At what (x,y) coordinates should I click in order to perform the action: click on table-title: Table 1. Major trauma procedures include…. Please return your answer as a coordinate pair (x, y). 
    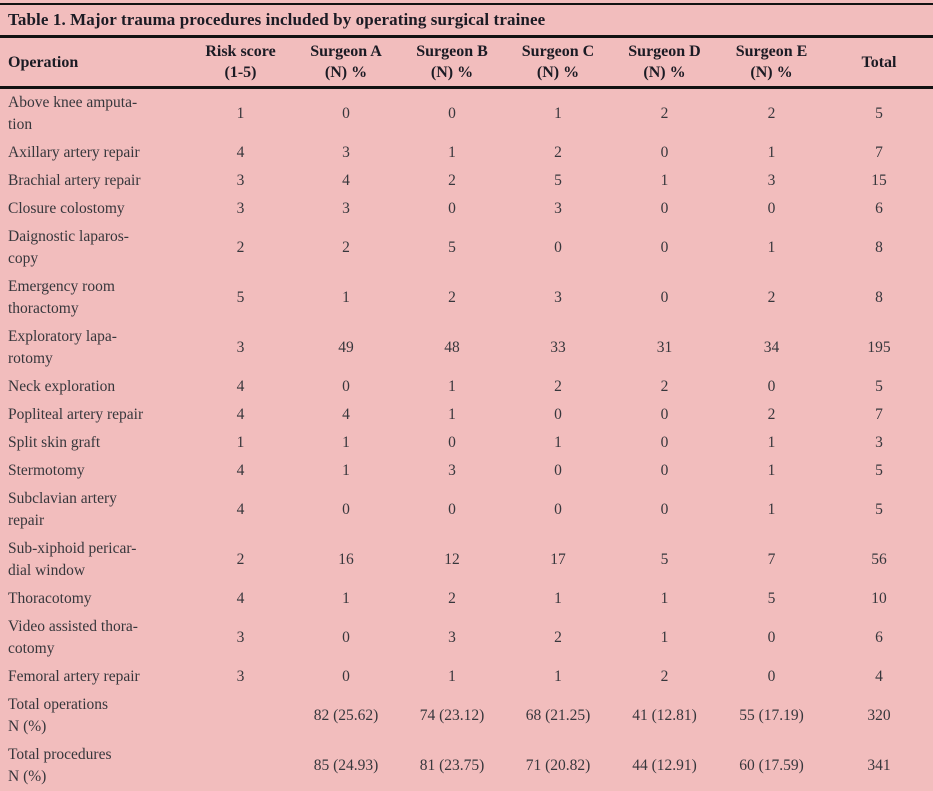
    Looking at the image, I should click on (466, 21).